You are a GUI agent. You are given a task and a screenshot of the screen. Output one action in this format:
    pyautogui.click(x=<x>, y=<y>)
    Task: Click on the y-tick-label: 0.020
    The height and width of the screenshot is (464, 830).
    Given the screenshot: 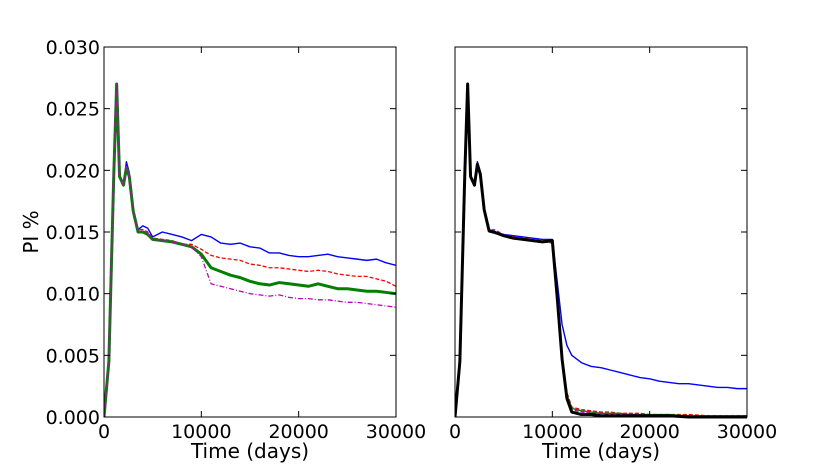 What is the action you would take?
    pyautogui.click(x=73, y=171)
    